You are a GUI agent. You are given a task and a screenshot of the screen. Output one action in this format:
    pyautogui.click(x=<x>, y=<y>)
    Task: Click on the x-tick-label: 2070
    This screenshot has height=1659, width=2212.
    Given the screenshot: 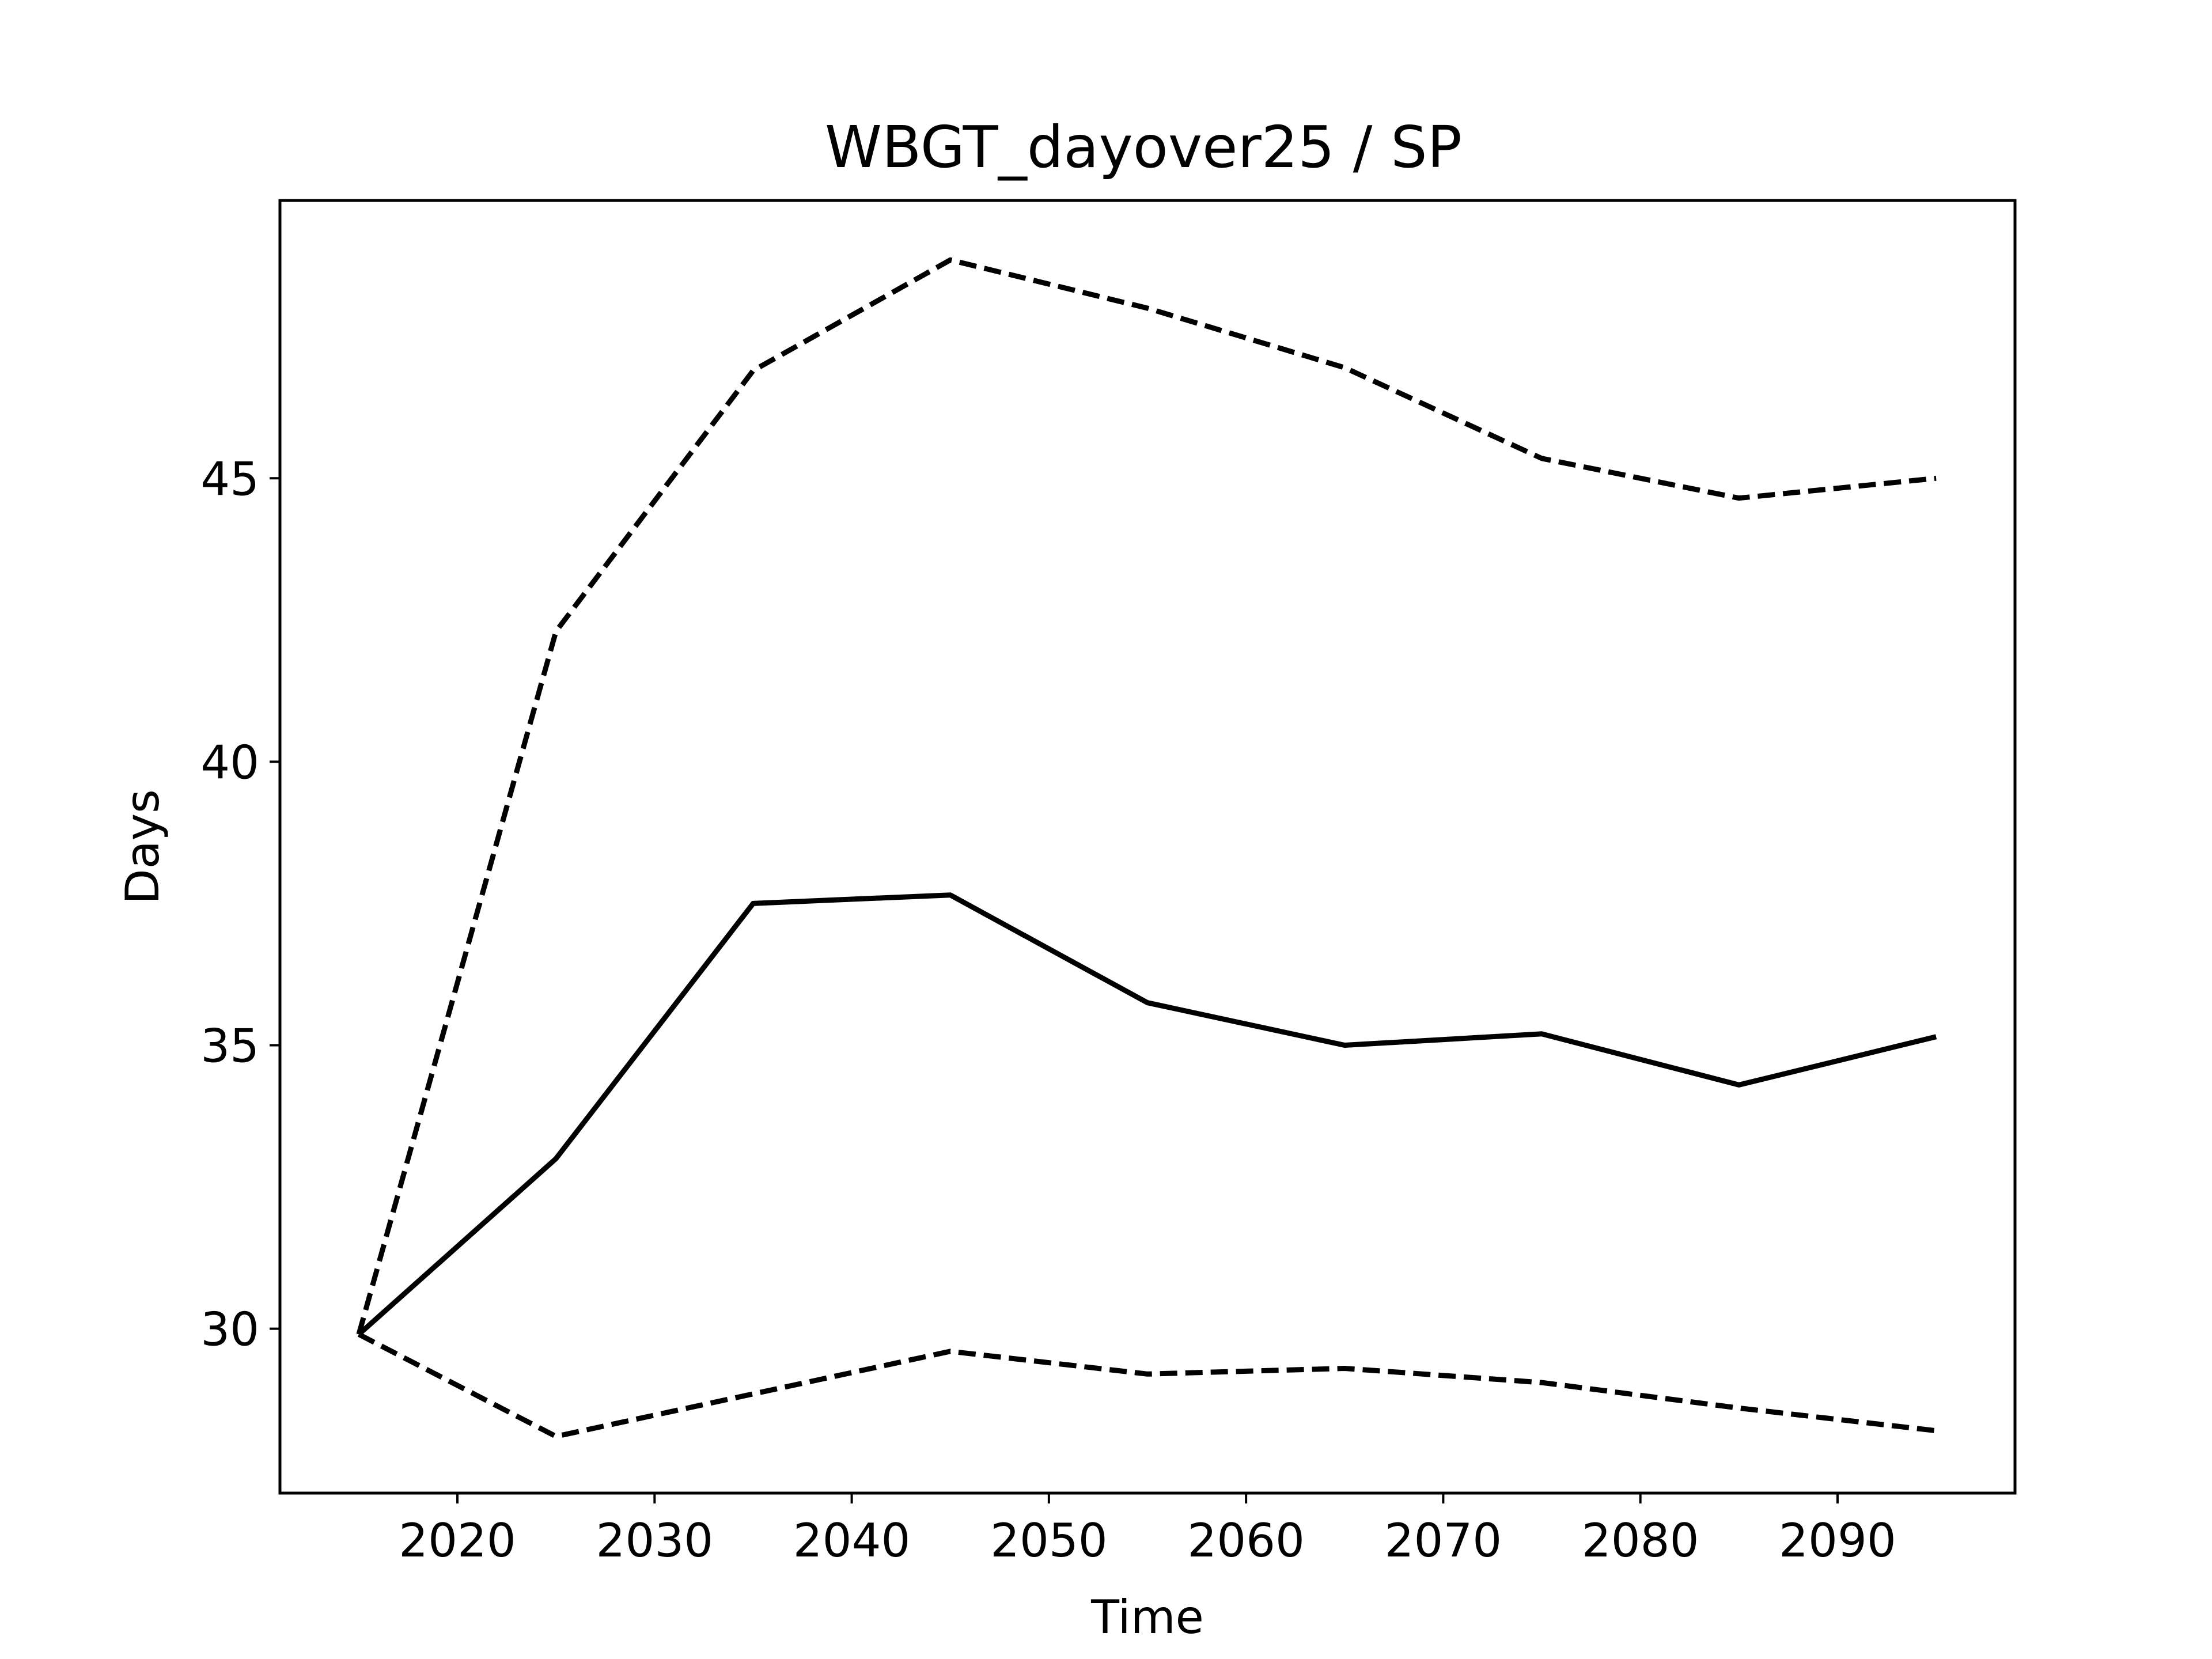 What is the action you would take?
    pyautogui.click(x=1443, y=1540)
    